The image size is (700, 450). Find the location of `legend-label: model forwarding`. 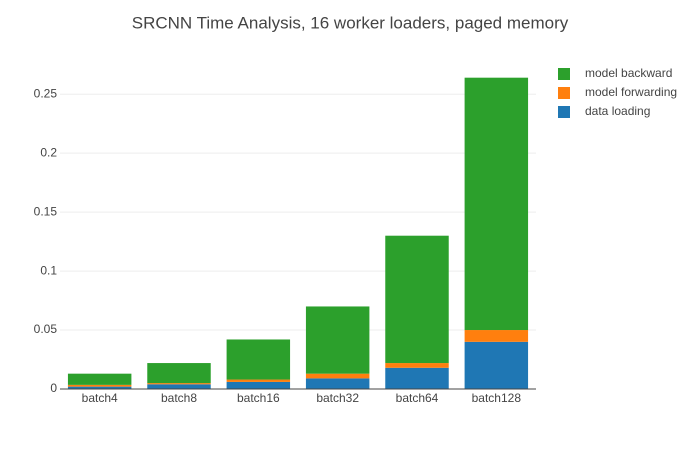

legend-label: model forwarding is located at coordinates (631, 92).